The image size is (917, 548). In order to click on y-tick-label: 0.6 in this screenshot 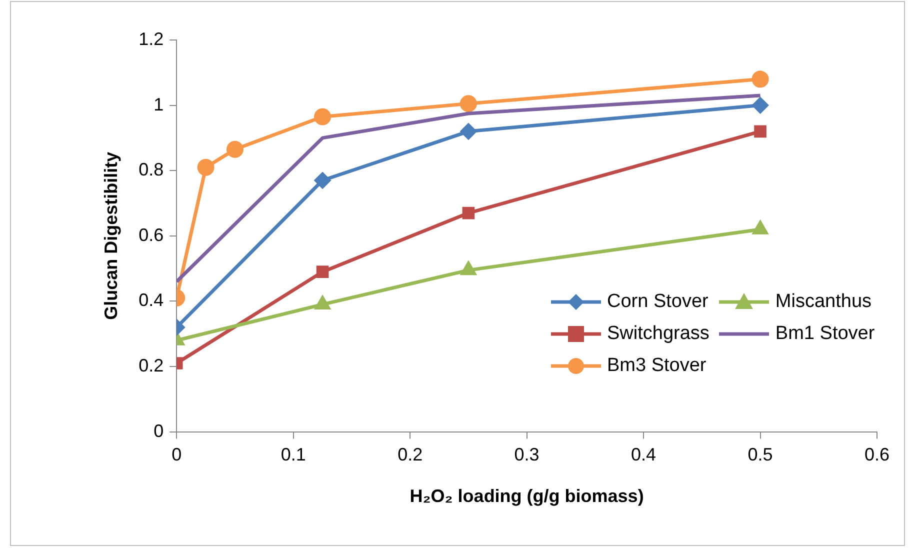, I will do `click(151, 234)`.